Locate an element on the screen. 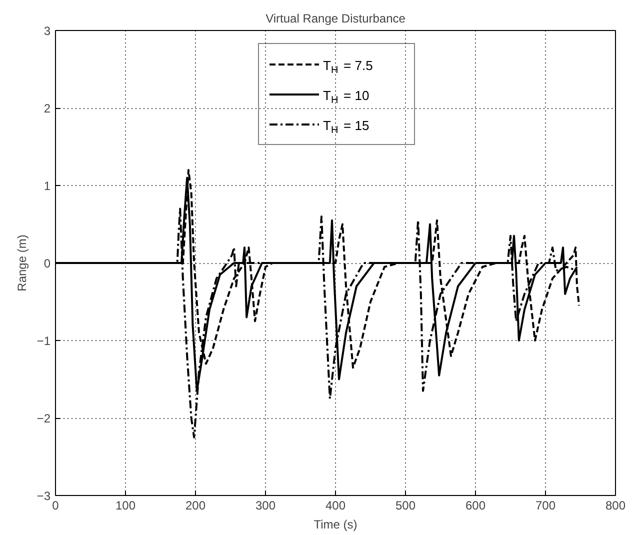 The image size is (640, 535). x-tick-label: 200 is located at coordinates (195, 505).